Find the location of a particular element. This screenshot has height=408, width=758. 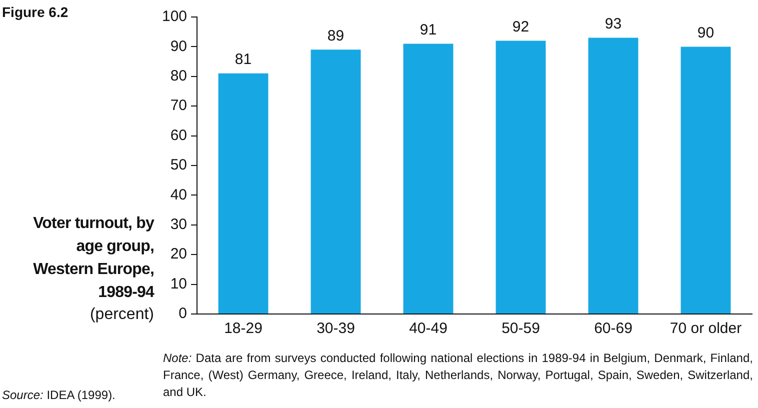

data-label: 90 is located at coordinates (705, 33).